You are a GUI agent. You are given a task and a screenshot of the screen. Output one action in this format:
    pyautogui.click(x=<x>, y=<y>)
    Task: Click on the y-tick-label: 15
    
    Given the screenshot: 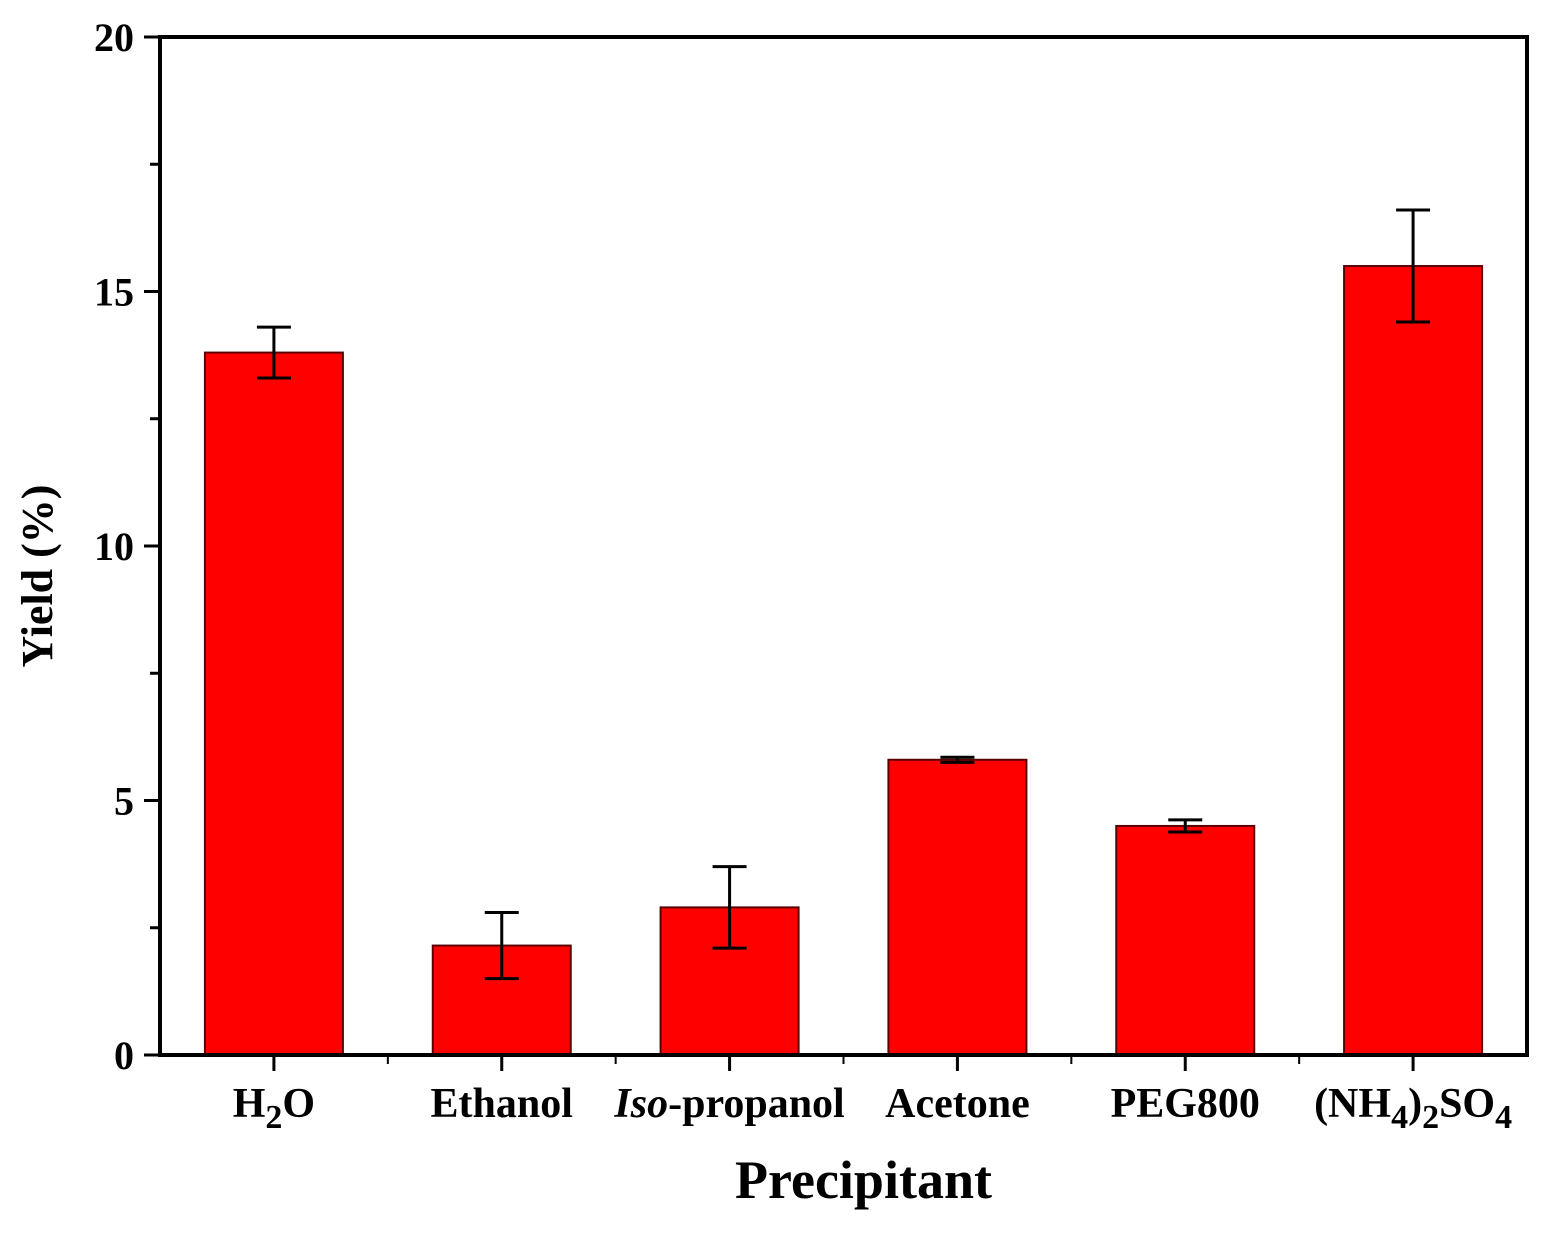 What is the action you would take?
    pyautogui.click(x=114, y=292)
    